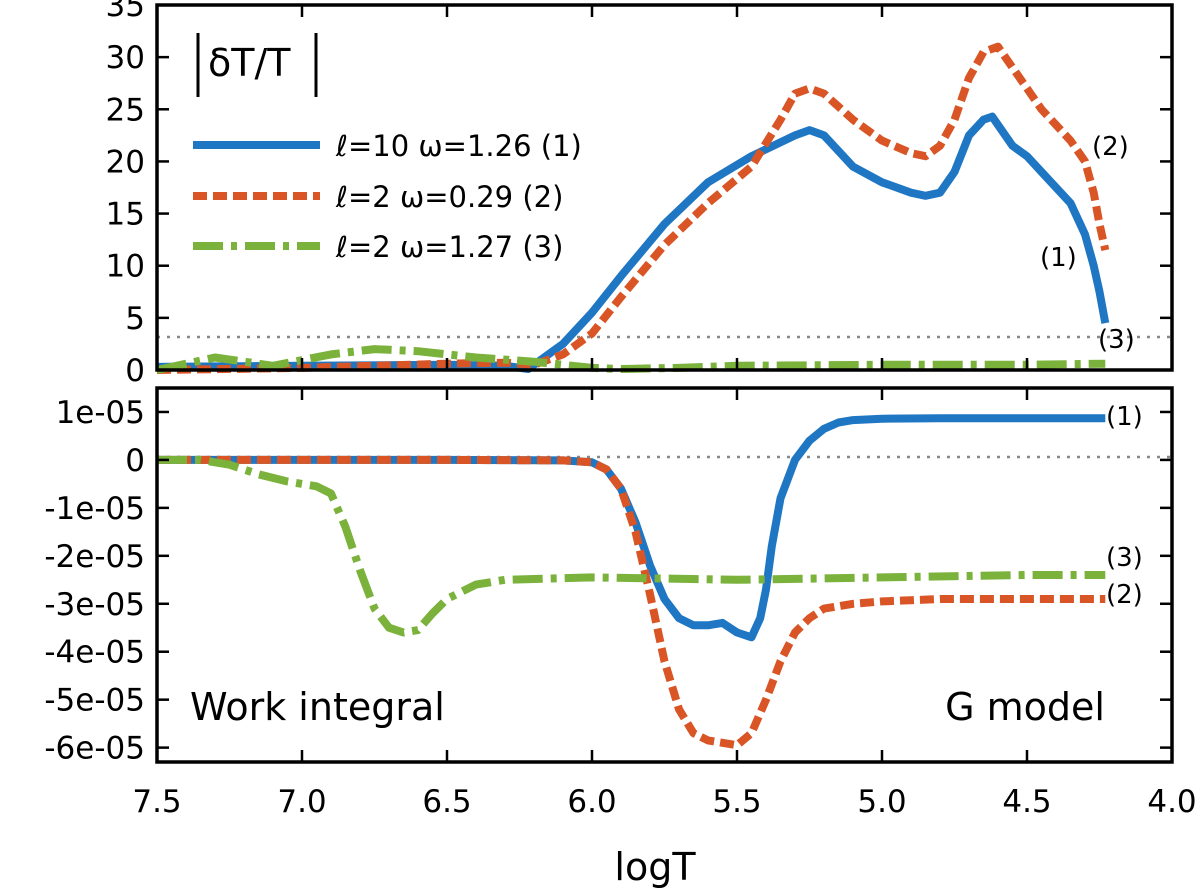  I want to click on bottom-tag-2: (2), so click(1124, 595).